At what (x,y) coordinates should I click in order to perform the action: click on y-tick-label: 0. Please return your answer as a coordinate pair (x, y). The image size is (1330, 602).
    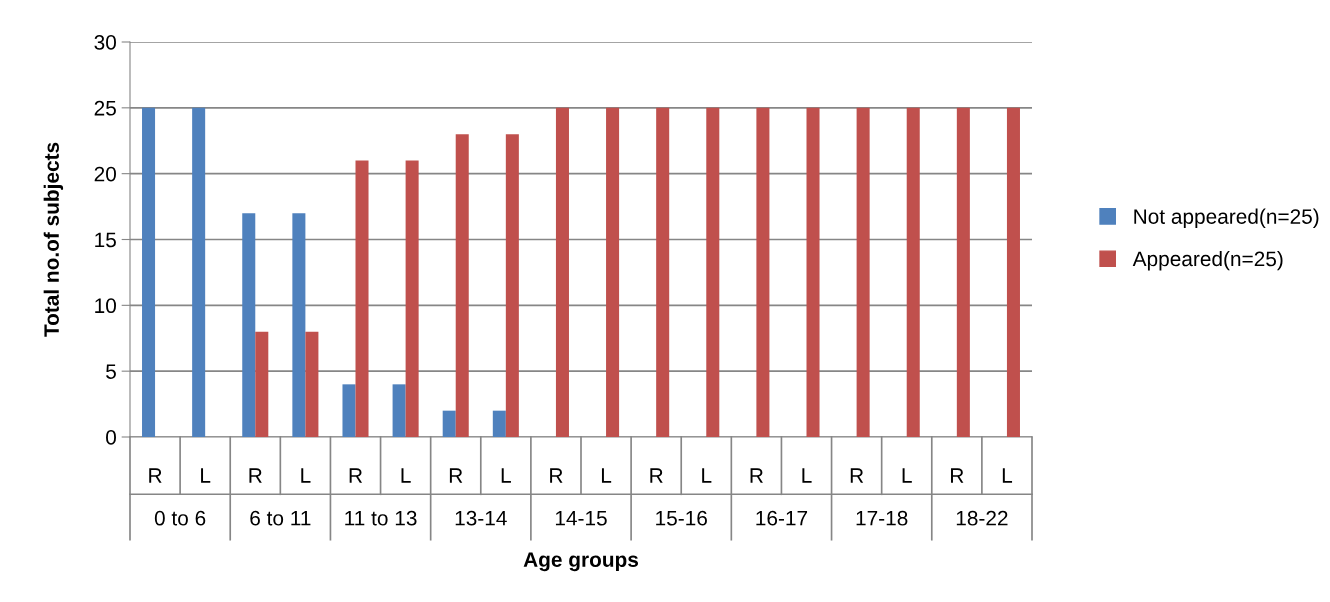
    Looking at the image, I should click on (111, 437).